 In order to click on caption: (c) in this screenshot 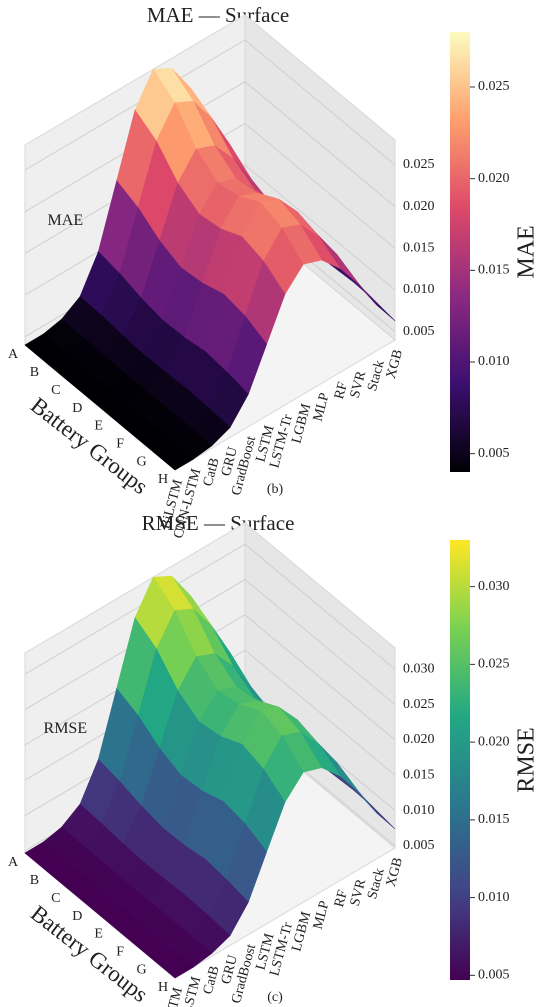, I will do `click(275, 997)`.